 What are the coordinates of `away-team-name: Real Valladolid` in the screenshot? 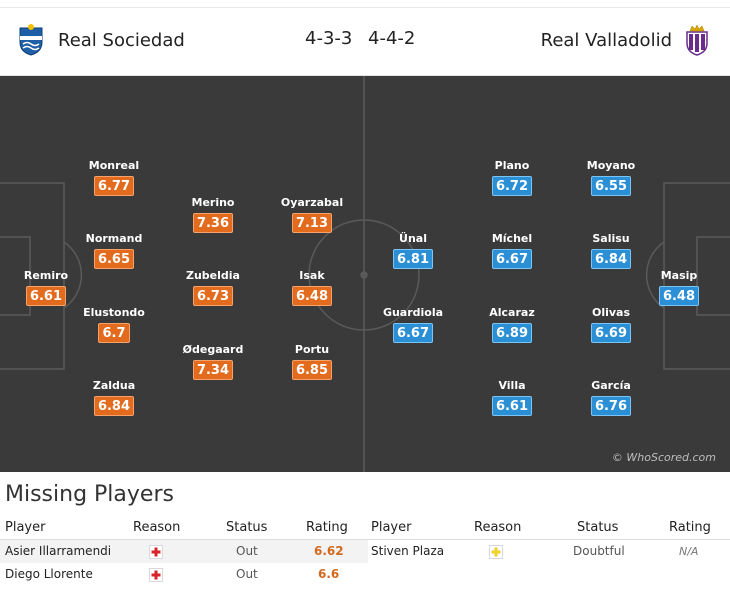 It's located at (606, 40).